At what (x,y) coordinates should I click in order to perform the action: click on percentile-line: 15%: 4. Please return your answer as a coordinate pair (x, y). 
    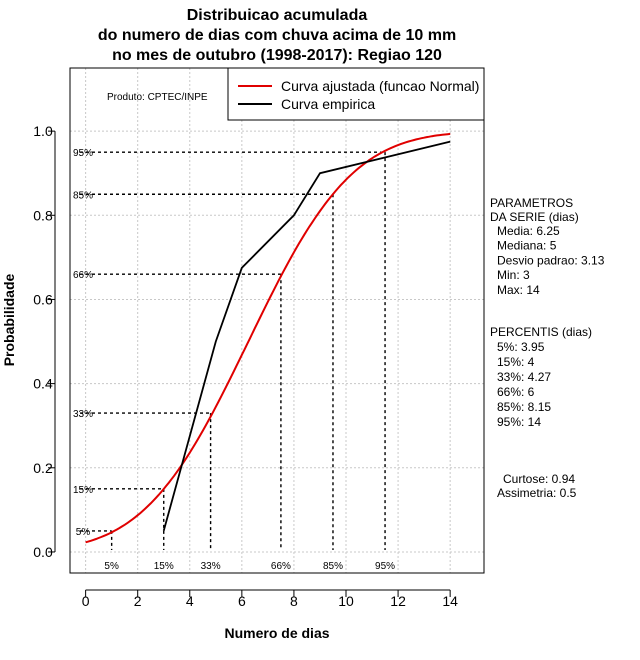
    Looking at the image, I should click on (516, 362).